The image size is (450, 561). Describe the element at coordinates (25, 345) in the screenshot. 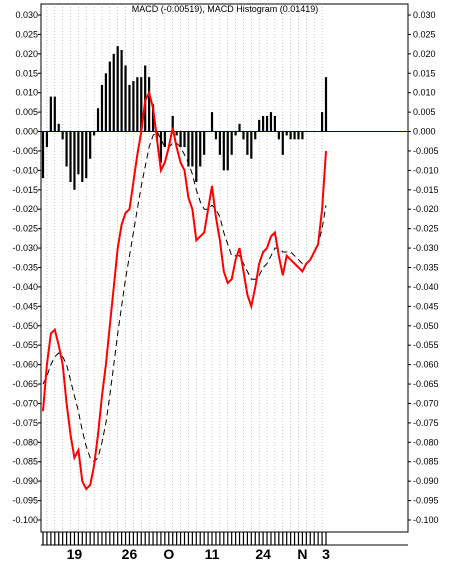

I see `y-tick-label-left: -0.055` at that location.